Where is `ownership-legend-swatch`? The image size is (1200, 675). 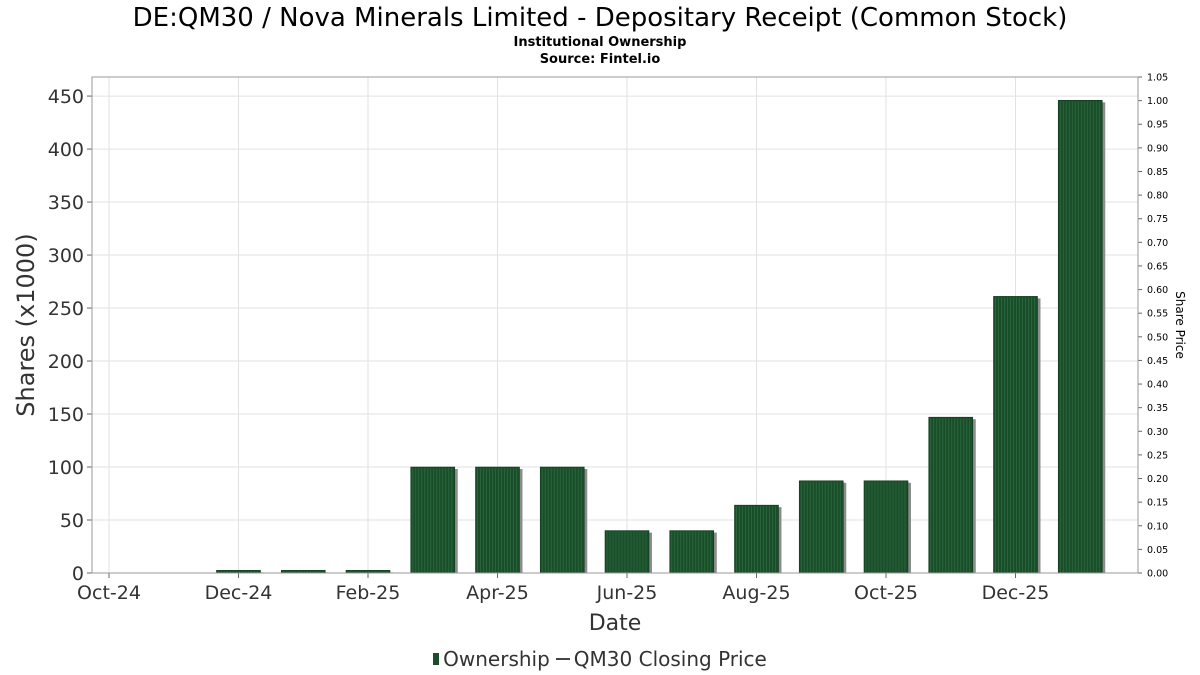 ownership-legend-swatch is located at coordinates (436, 659).